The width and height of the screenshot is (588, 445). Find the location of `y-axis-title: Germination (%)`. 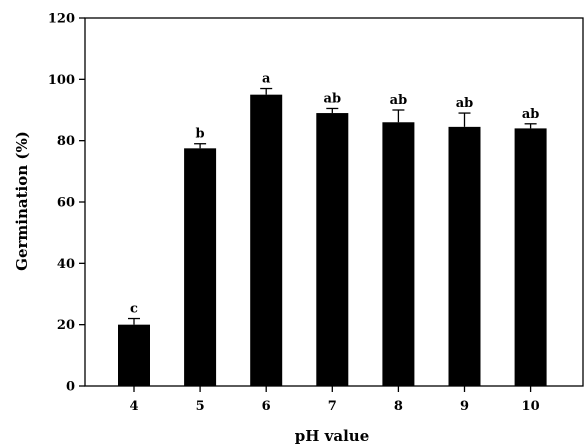

y-axis-title: Germination (%) is located at coordinates (22, 201).